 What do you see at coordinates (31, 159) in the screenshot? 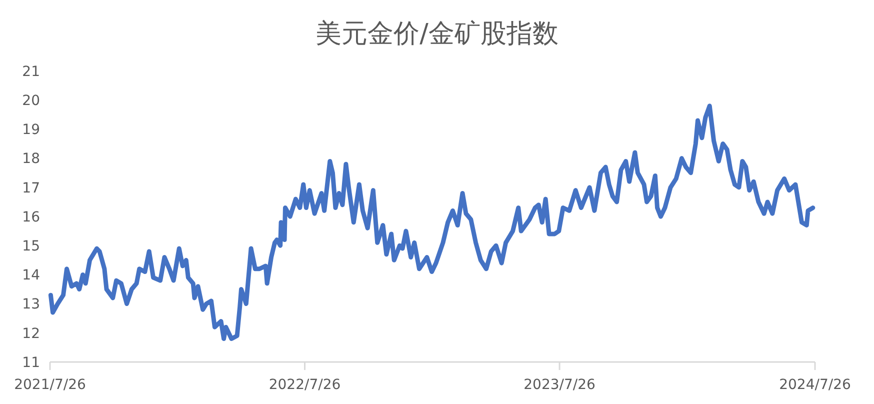
I see `y-tick-label: 18` at bounding box center [31, 159].